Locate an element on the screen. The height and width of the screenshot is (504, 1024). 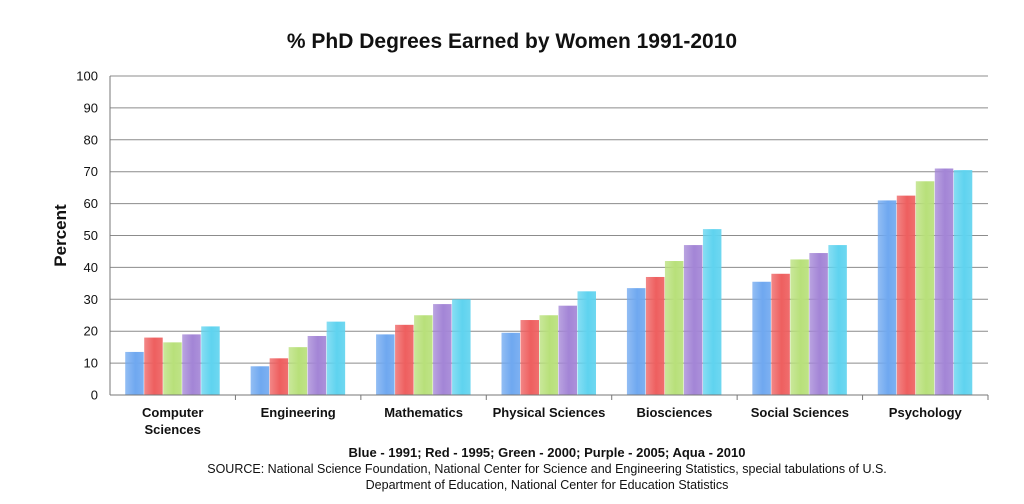
chart-title: % PhD Degrees Earned by Women 1991-2010 is located at coordinates (512, 41).